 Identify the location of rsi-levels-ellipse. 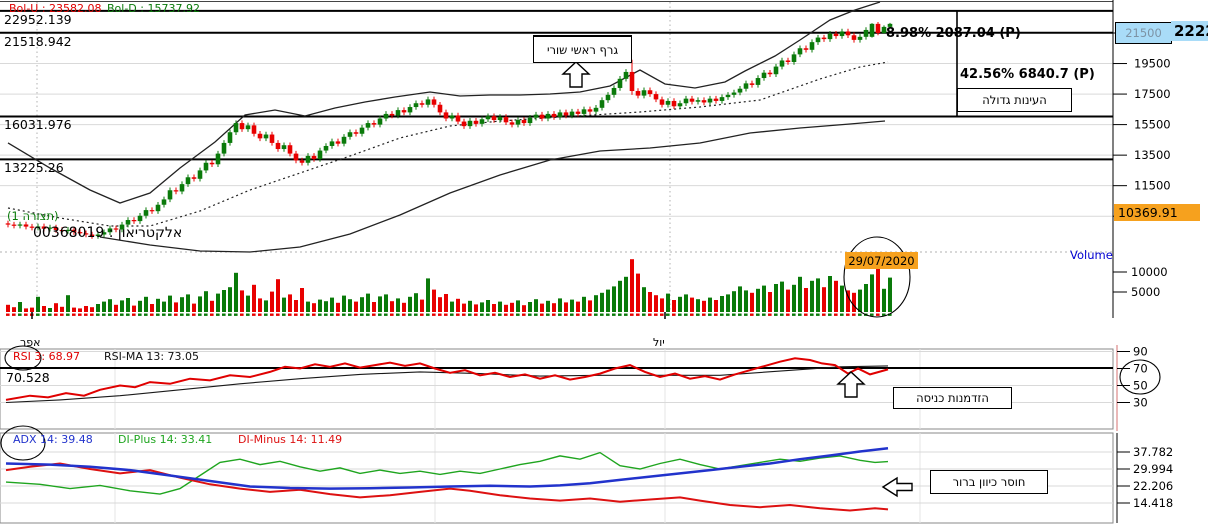
(1140, 377).